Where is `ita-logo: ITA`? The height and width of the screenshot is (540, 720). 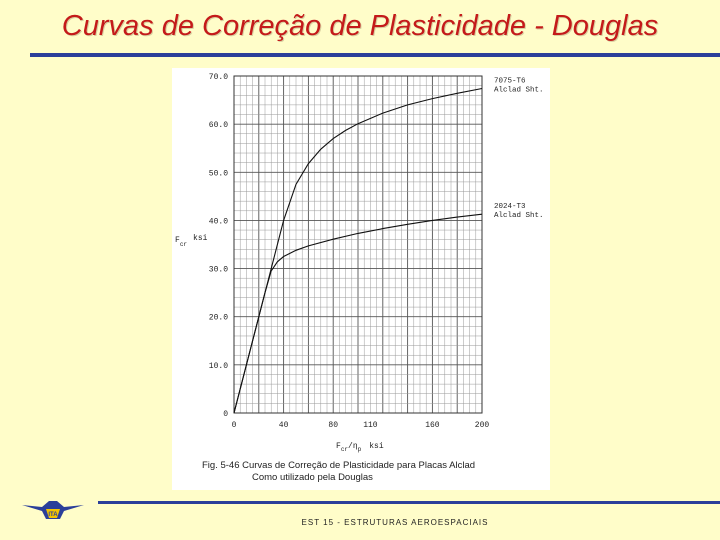 ita-logo: ITA is located at coordinates (53, 510).